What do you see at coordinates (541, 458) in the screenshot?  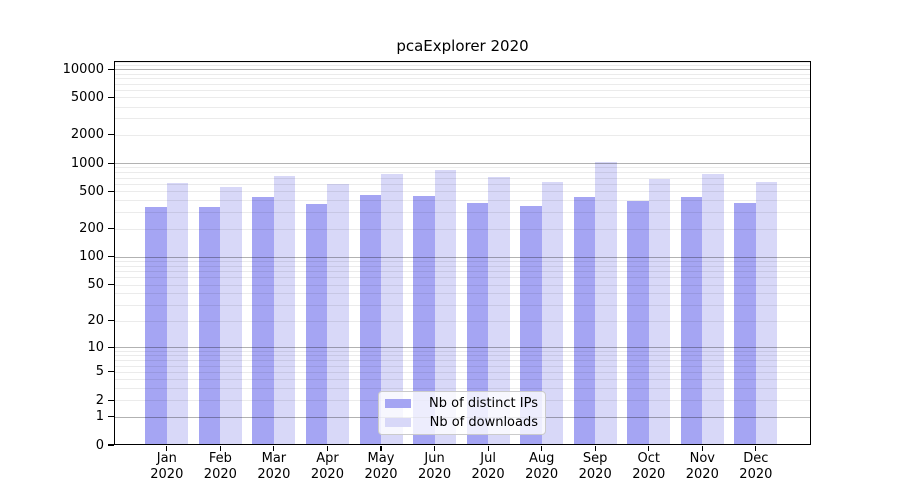 I see `x-tick-month: Aug` at bounding box center [541, 458].